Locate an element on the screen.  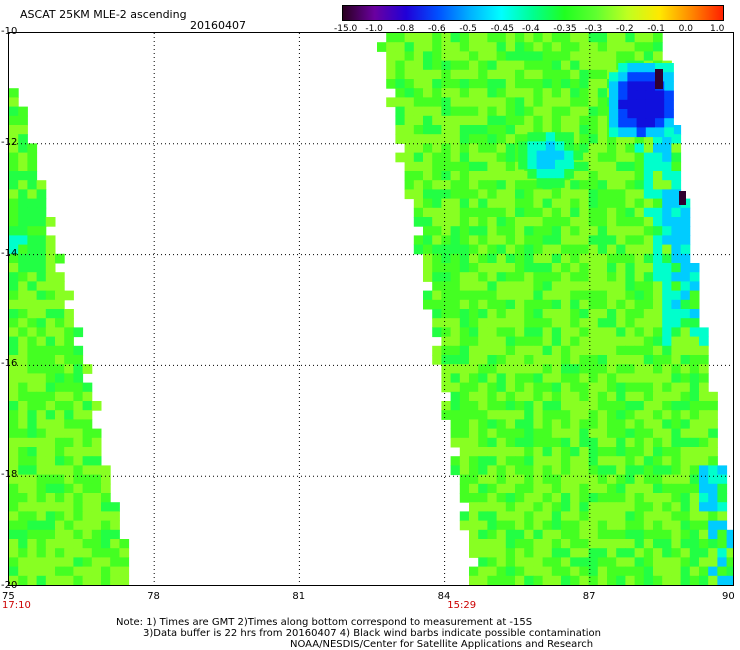
product-date: 20160407 is located at coordinates (218, 25).